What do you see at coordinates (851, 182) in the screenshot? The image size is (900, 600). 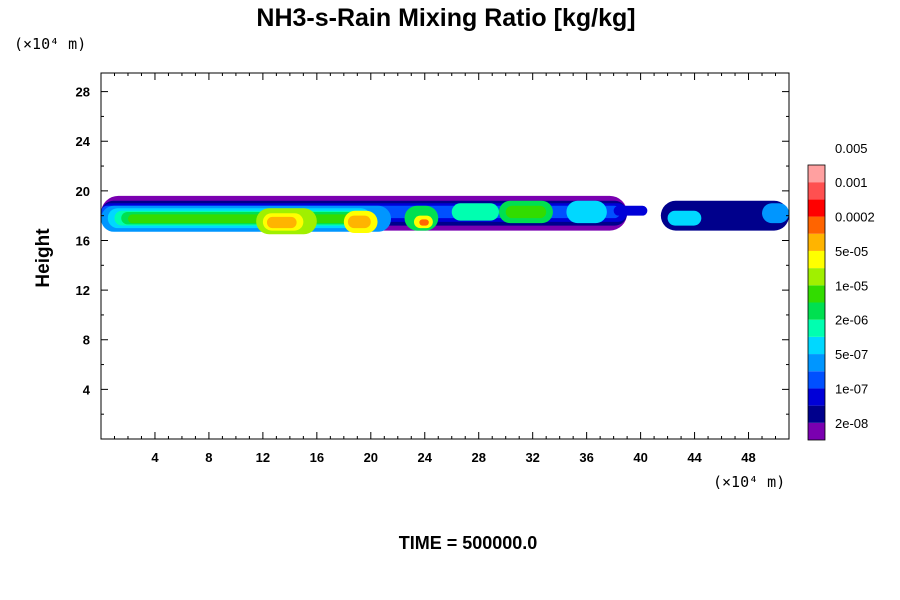 I see `colorbar-label: 0.001` at bounding box center [851, 182].